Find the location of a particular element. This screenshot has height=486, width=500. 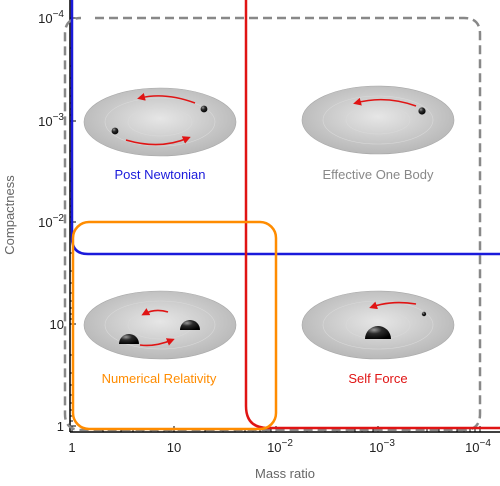

x-axis-title: Mass ratio is located at coordinates (285, 473).